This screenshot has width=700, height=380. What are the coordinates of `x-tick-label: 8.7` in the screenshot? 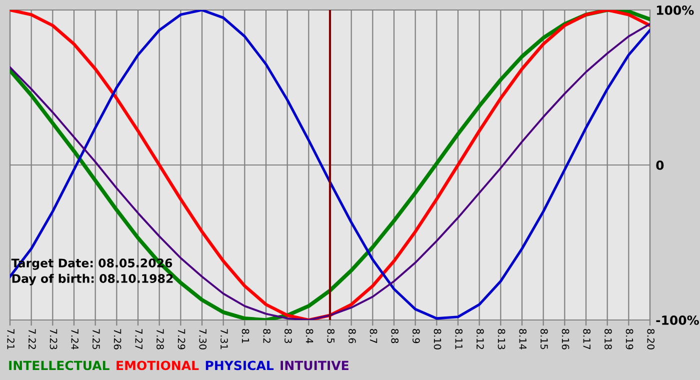 It's located at (374, 335).